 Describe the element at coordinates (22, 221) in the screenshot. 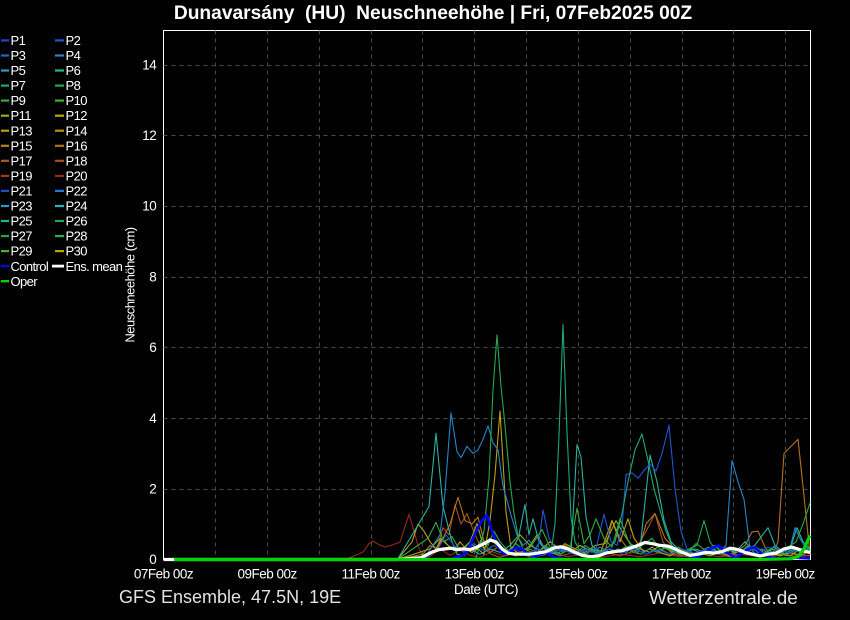

I see `svg-text: P25` at that location.